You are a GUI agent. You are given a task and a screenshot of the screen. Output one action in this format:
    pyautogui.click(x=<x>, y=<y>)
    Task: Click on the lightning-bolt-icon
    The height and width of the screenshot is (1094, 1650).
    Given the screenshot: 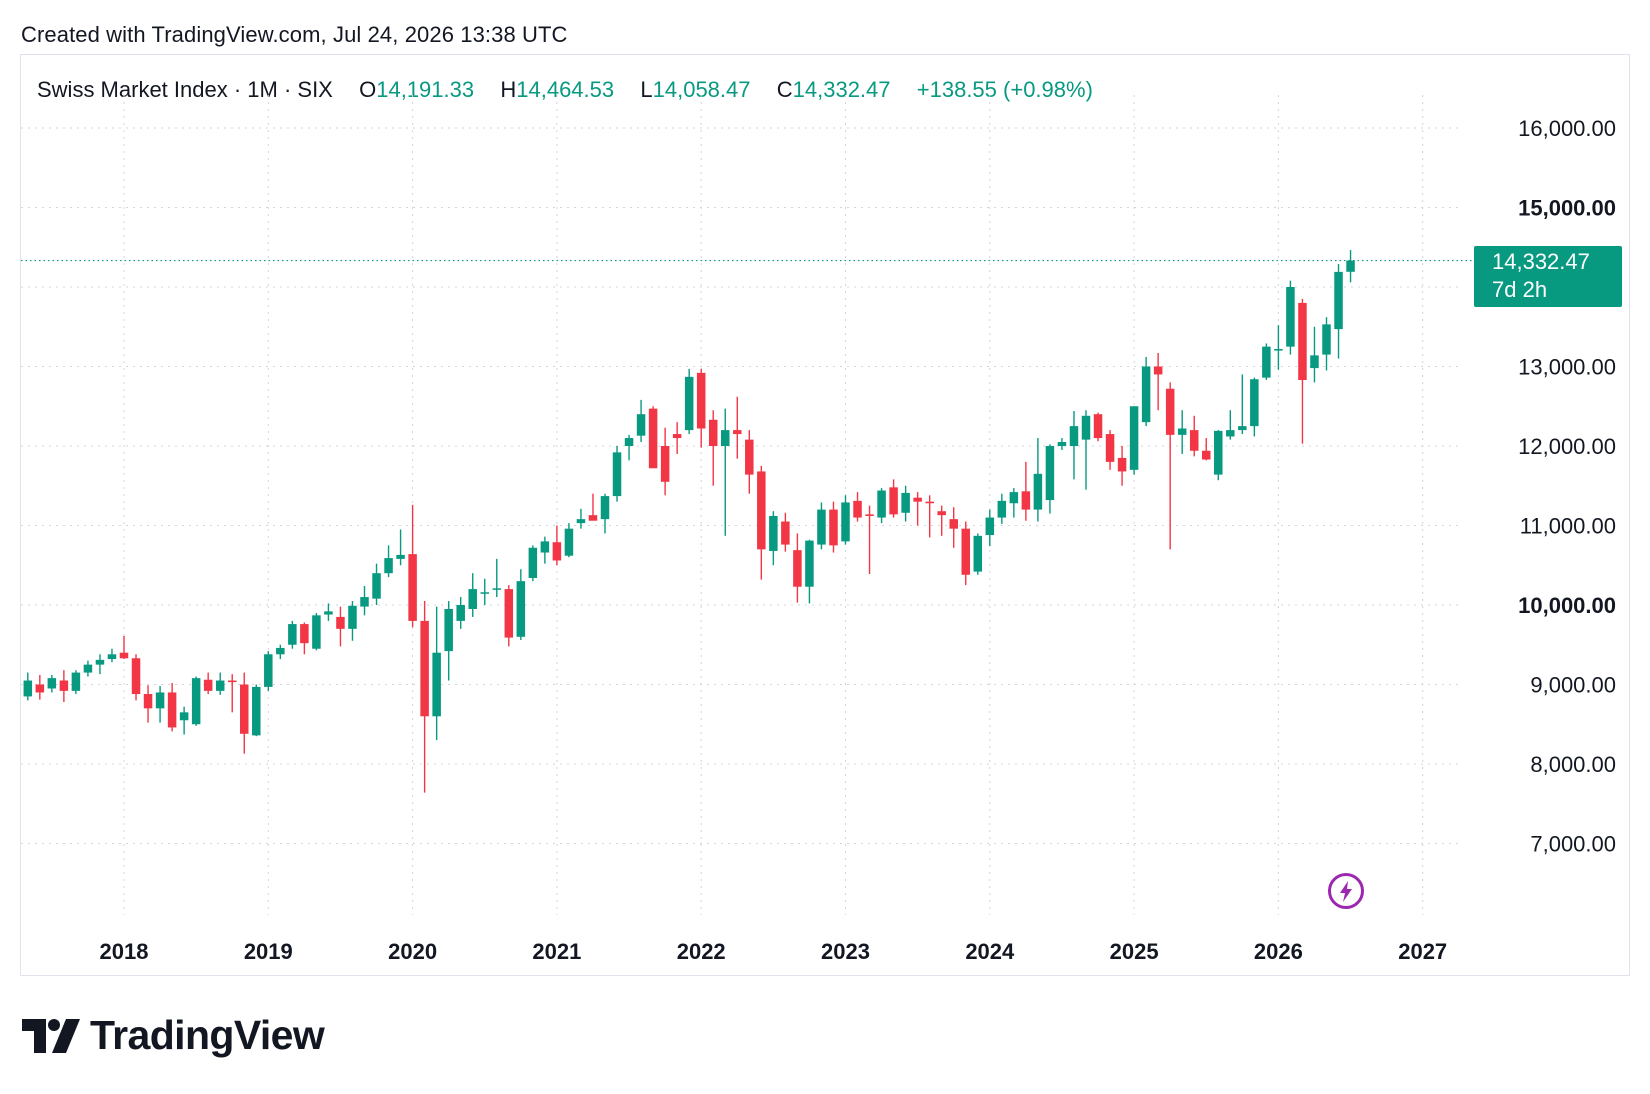 What is the action you would take?
    pyautogui.click(x=1346, y=891)
    